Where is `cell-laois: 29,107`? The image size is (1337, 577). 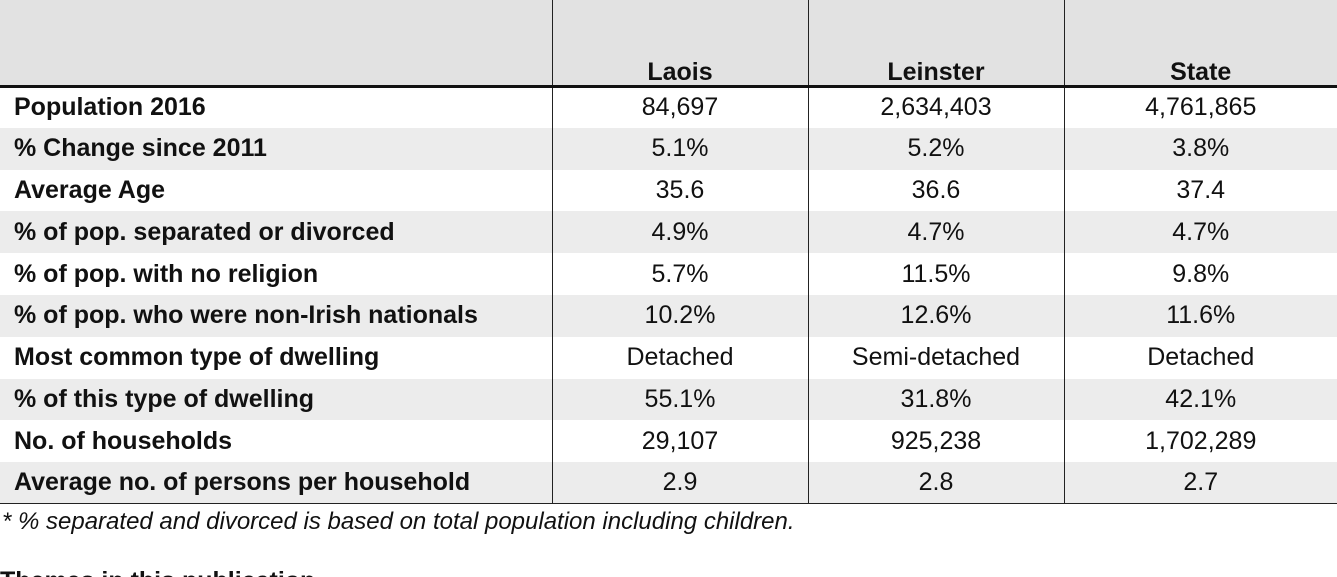
cell-laois: 29,107 is located at coordinates (679, 441).